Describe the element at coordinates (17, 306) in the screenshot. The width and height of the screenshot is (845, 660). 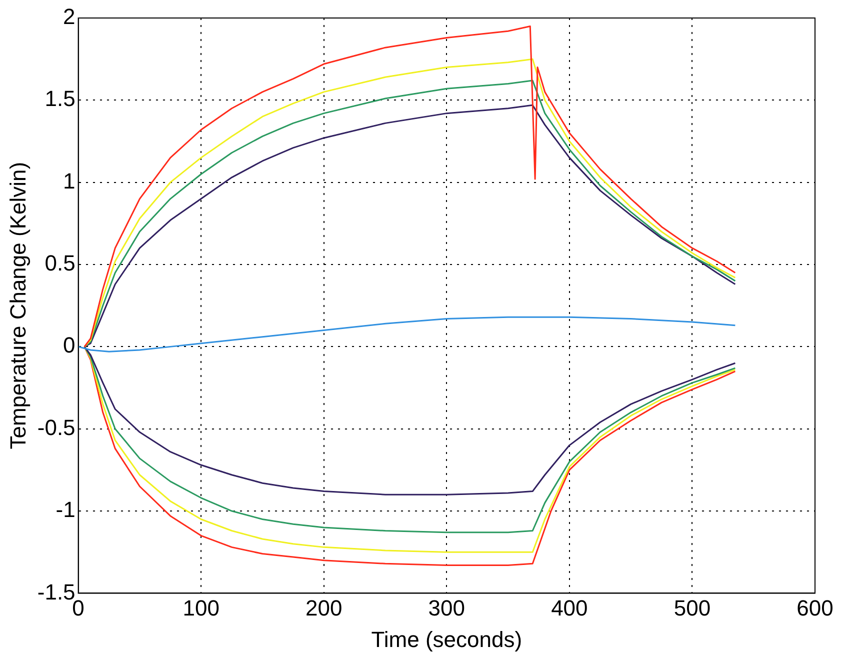
I see `y-axis-title: Temperature Change (Kelvin)` at that location.